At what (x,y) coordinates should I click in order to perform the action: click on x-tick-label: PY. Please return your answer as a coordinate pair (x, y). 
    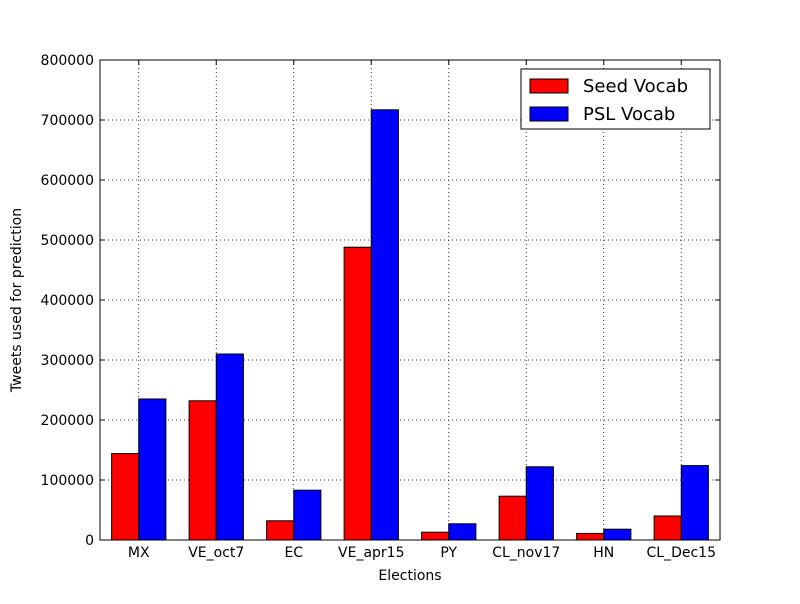
    Looking at the image, I should click on (448, 553).